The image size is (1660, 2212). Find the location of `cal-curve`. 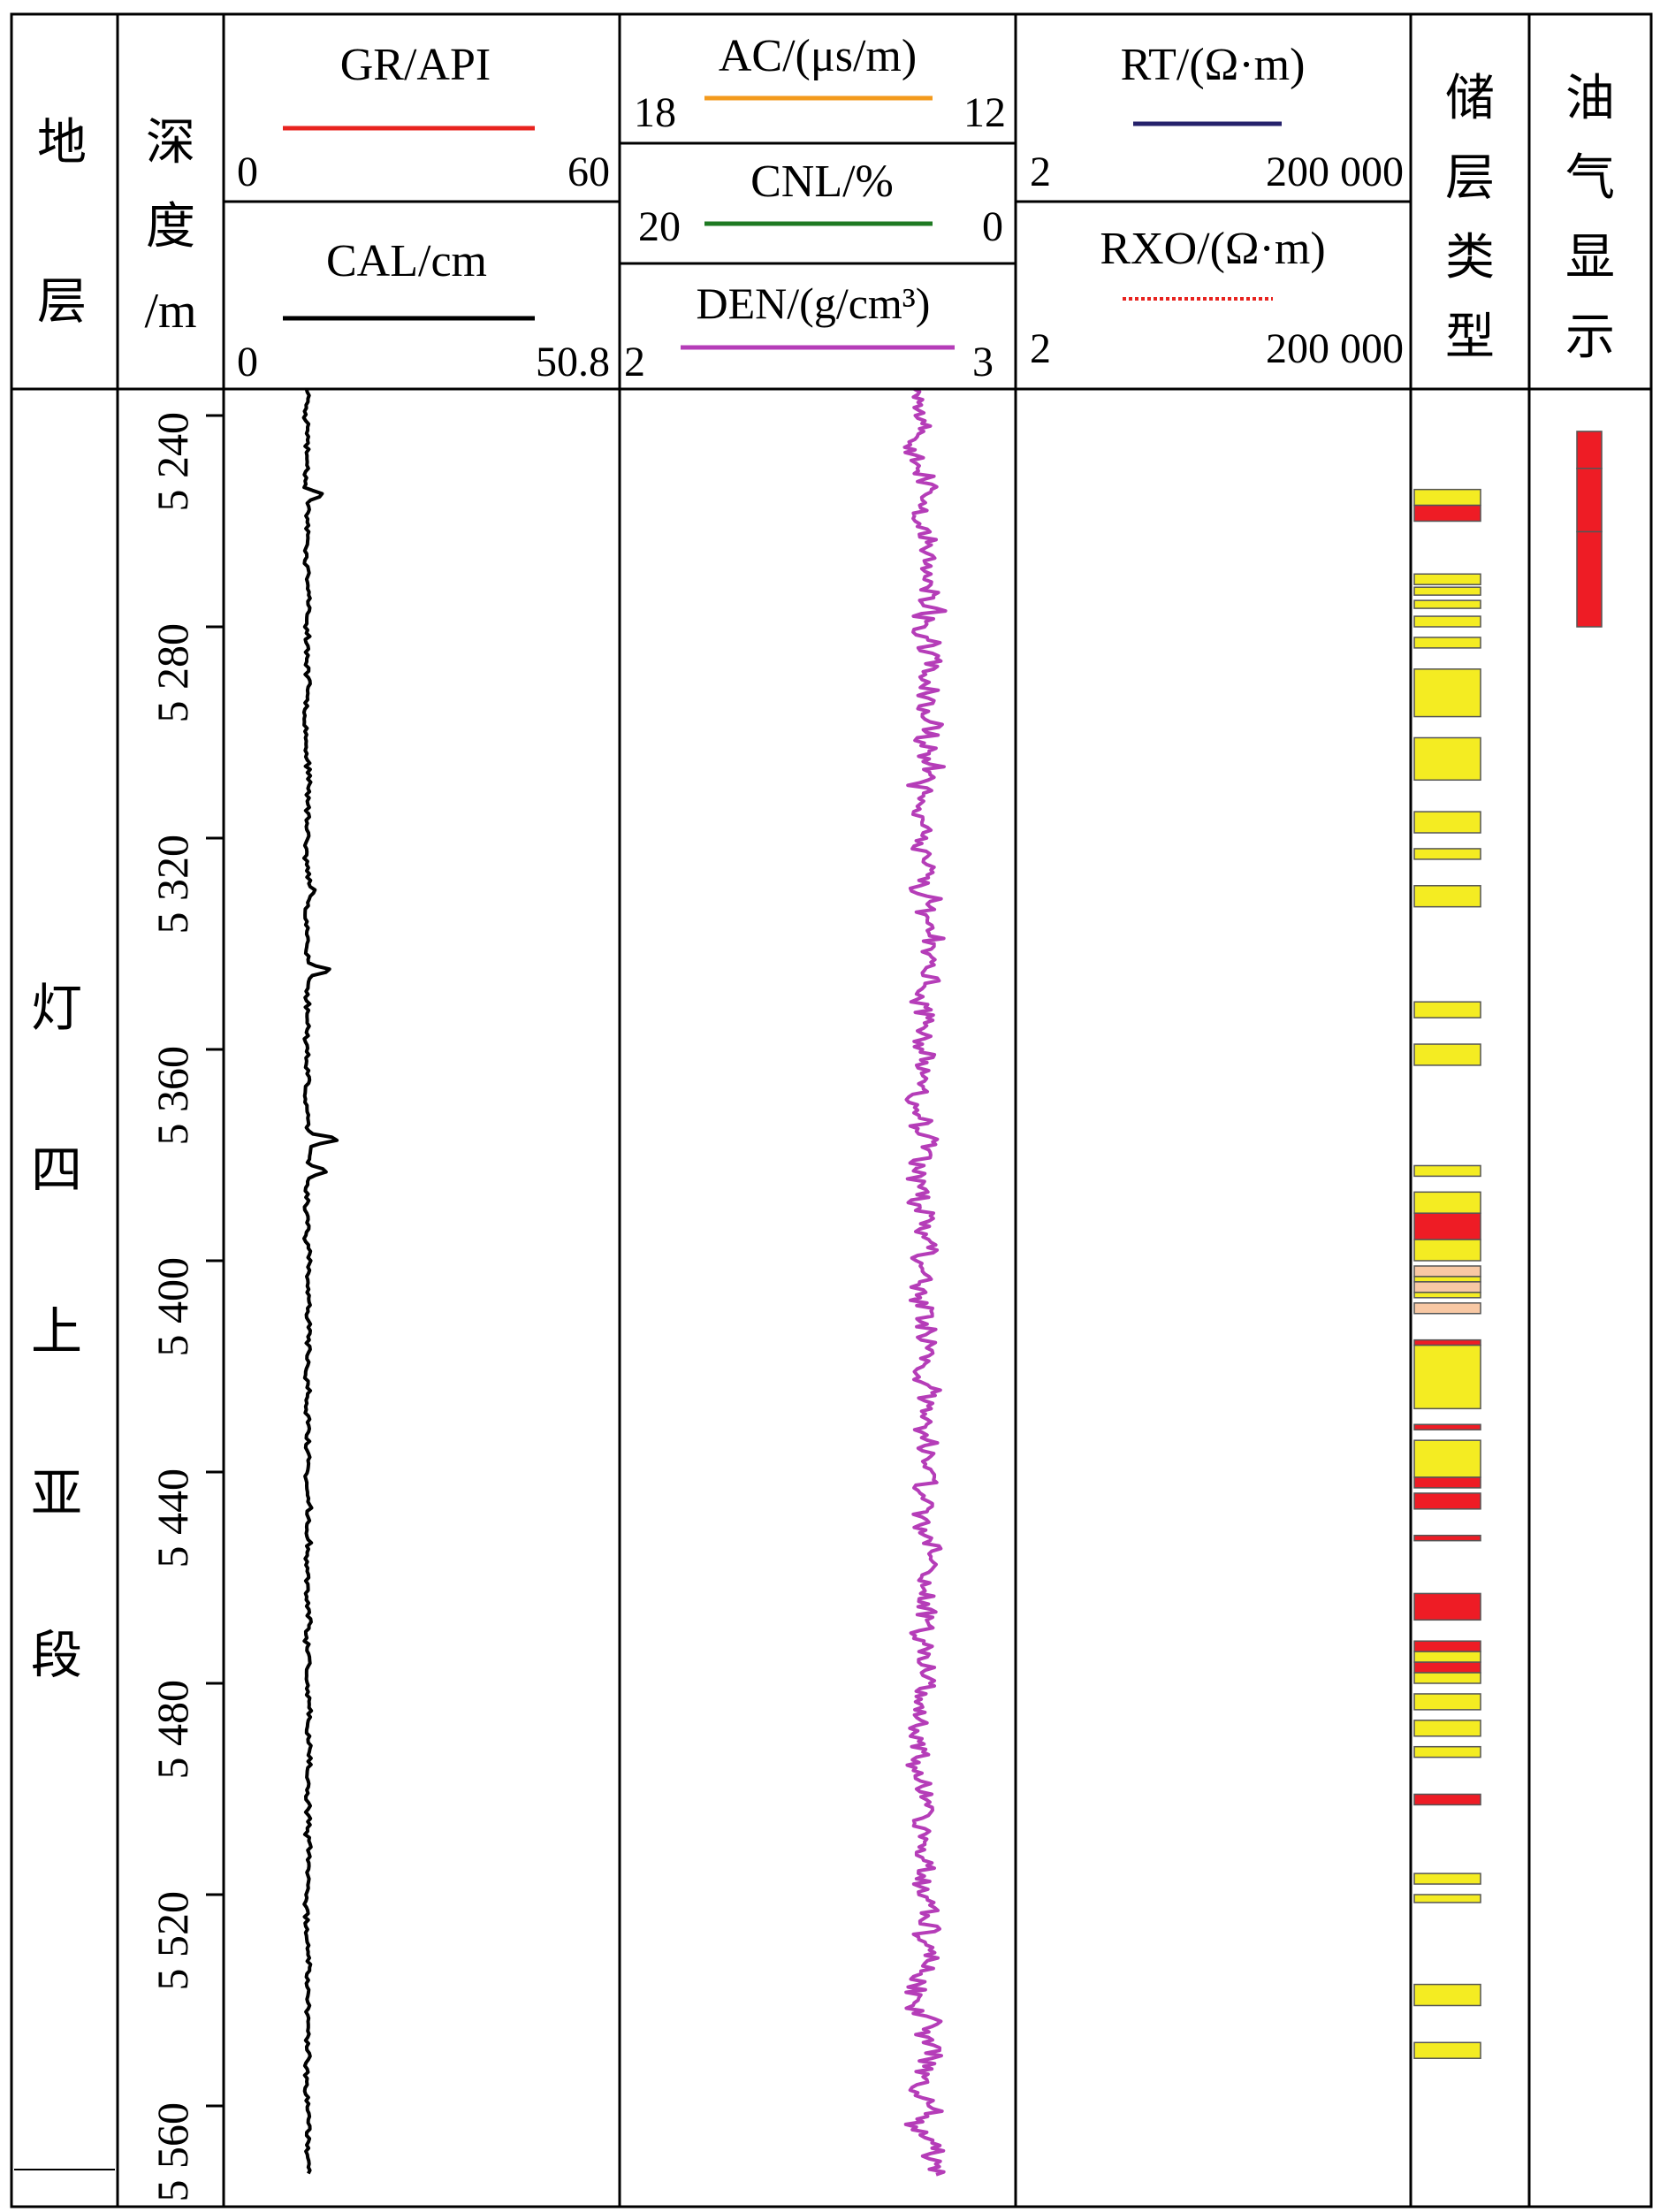

cal-curve is located at coordinates (320, 1282).